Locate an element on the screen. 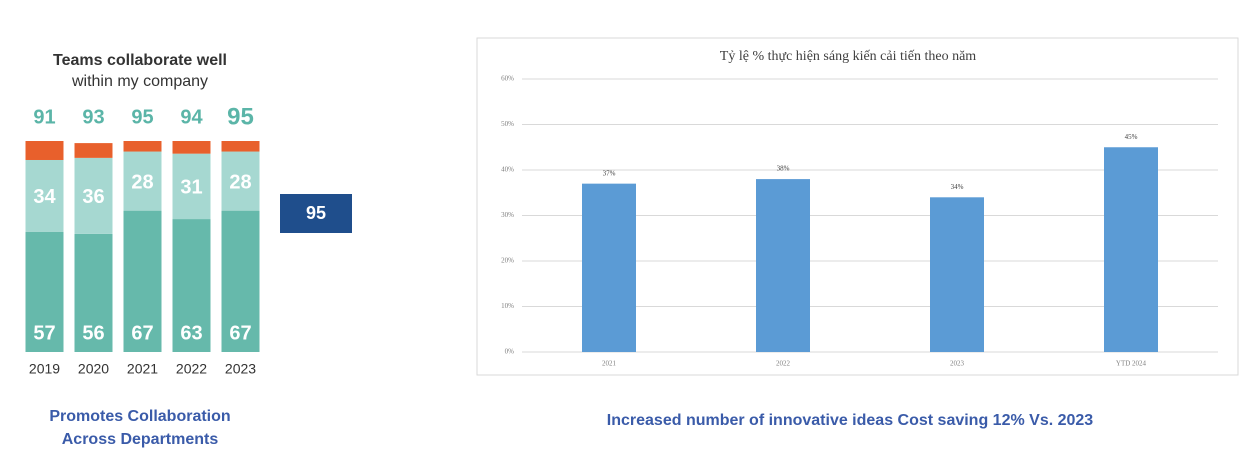 The height and width of the screenshot is (474, 1257). callout-value: 95 is located at coordinates (316, 213).